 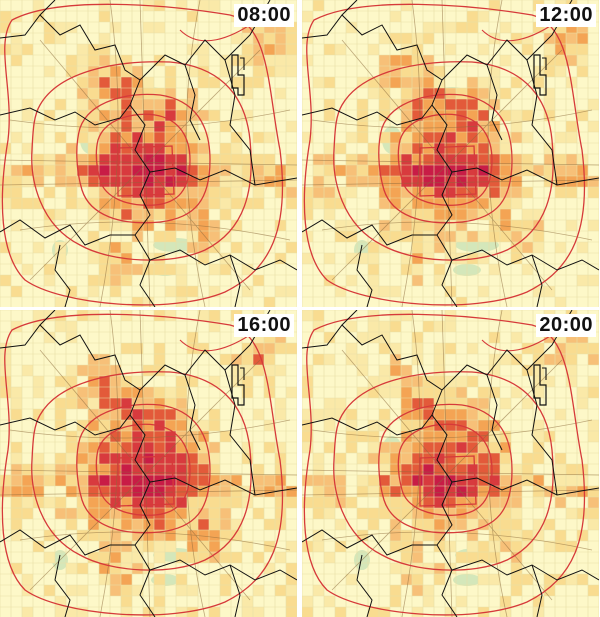 What do you see at coordinates (566, 325) in the screenshot?
I see `time-label-4: 20:00` at bounding box center [566, 325].